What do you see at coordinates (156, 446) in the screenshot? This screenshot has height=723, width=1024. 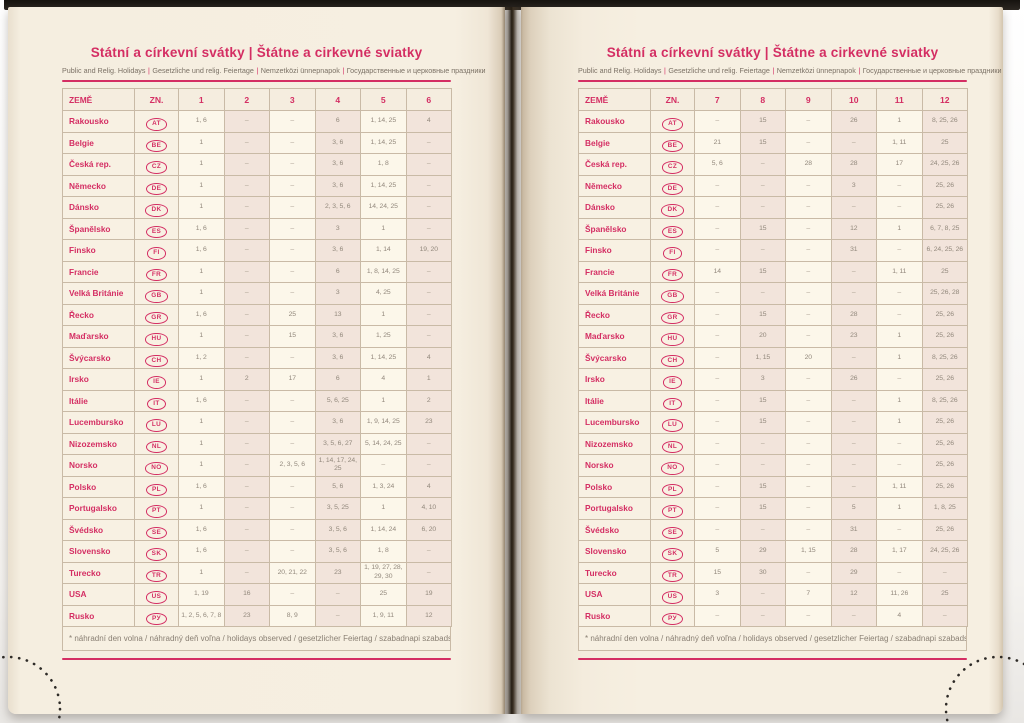 I see `country-code-badge: NL` at bounding box center [156, 446].